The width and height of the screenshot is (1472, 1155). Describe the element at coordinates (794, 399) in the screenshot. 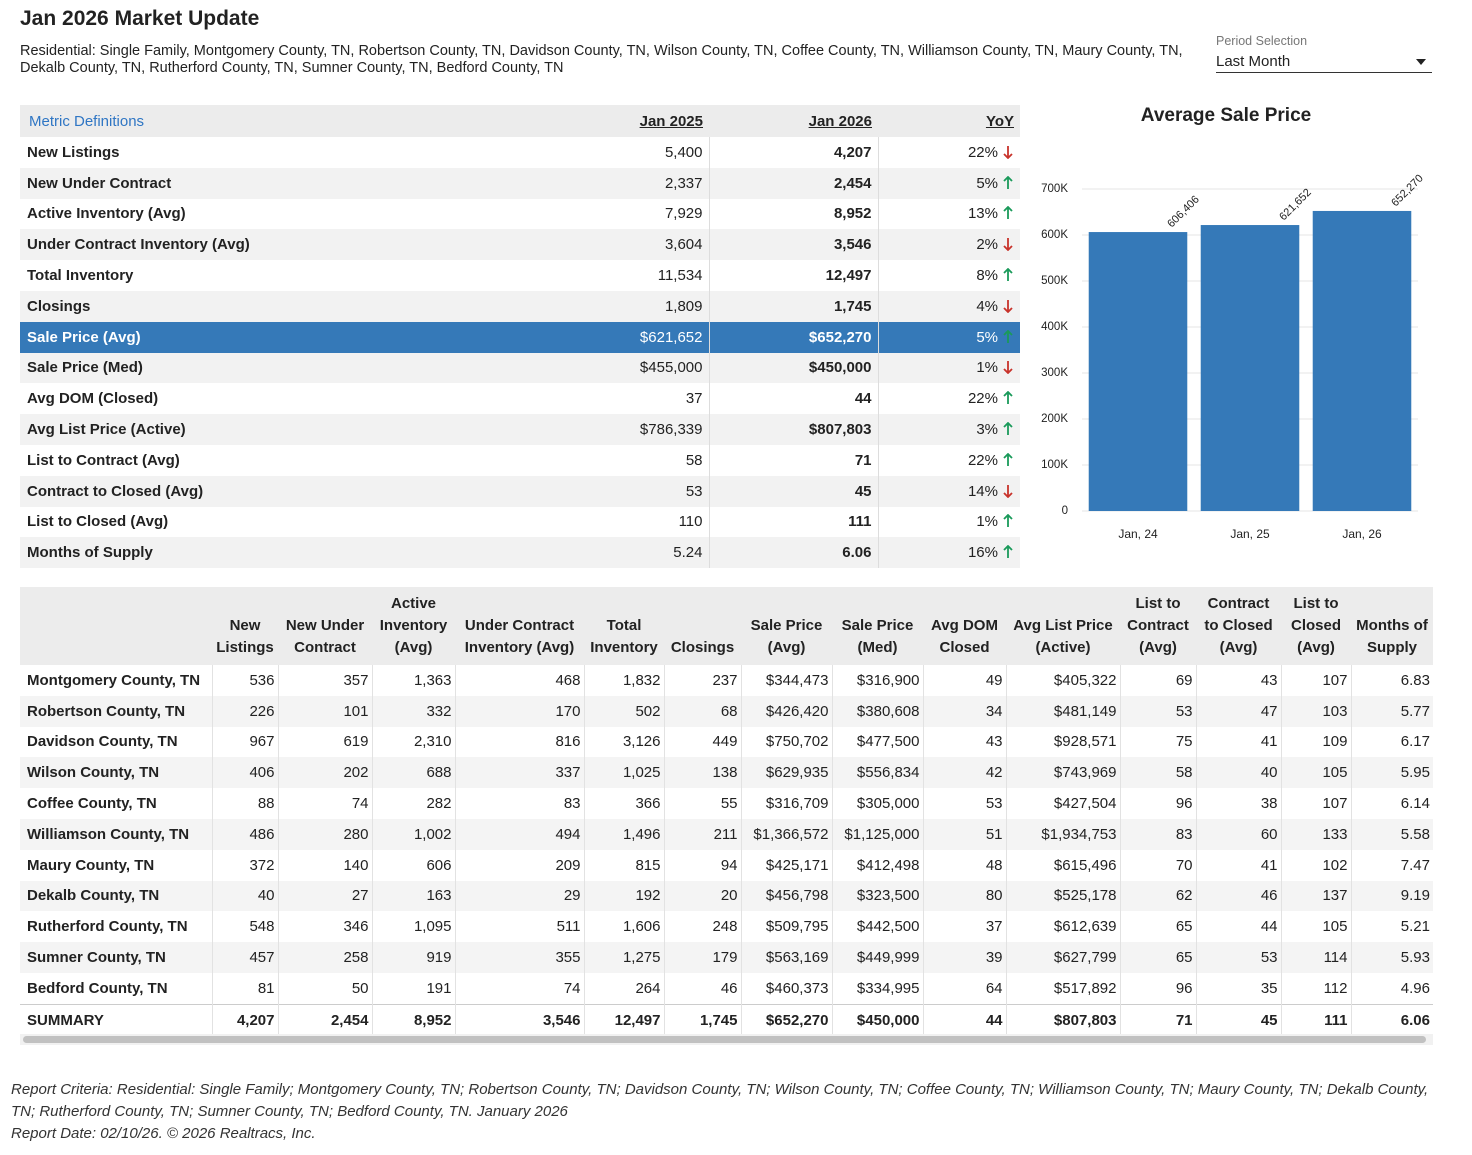

I see `metric-value: 44` at that location.